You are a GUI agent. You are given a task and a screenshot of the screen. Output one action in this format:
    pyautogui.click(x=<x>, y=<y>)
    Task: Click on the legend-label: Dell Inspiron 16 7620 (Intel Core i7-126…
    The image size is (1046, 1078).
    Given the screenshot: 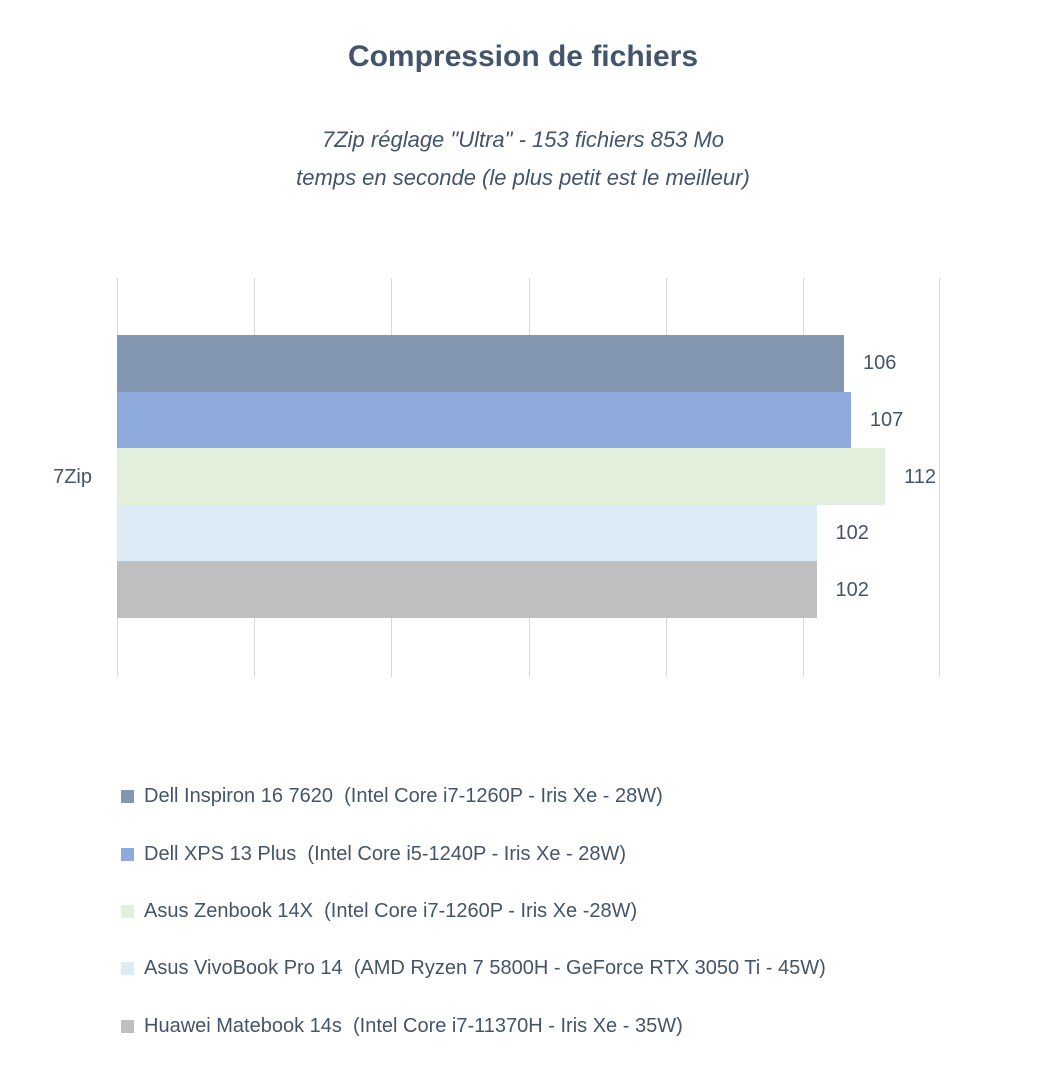 What is the action you would take?
    pyautogui.click(x=403, y=796)
    